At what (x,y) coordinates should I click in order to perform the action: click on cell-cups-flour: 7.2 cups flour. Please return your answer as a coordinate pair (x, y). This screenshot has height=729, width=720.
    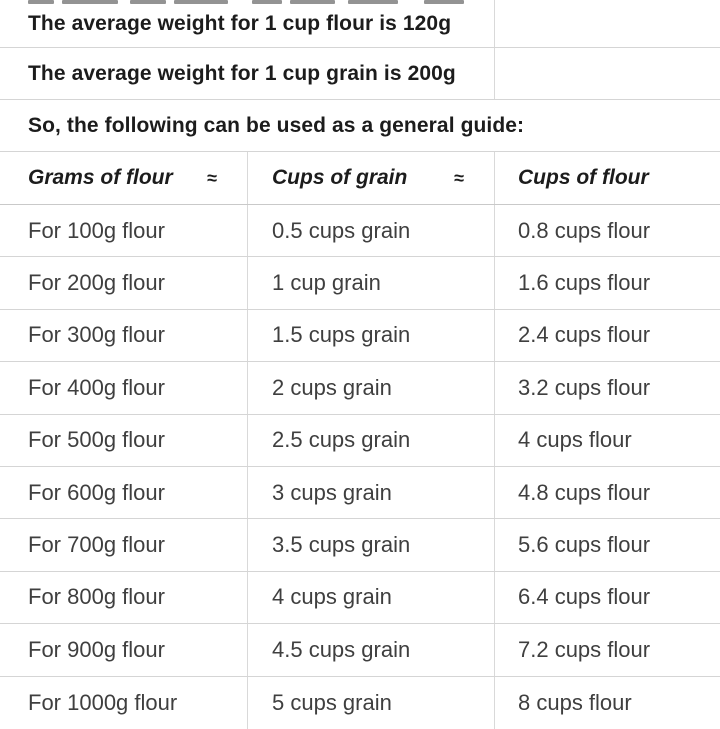
    Looking at the image, I should click on (607, 649).